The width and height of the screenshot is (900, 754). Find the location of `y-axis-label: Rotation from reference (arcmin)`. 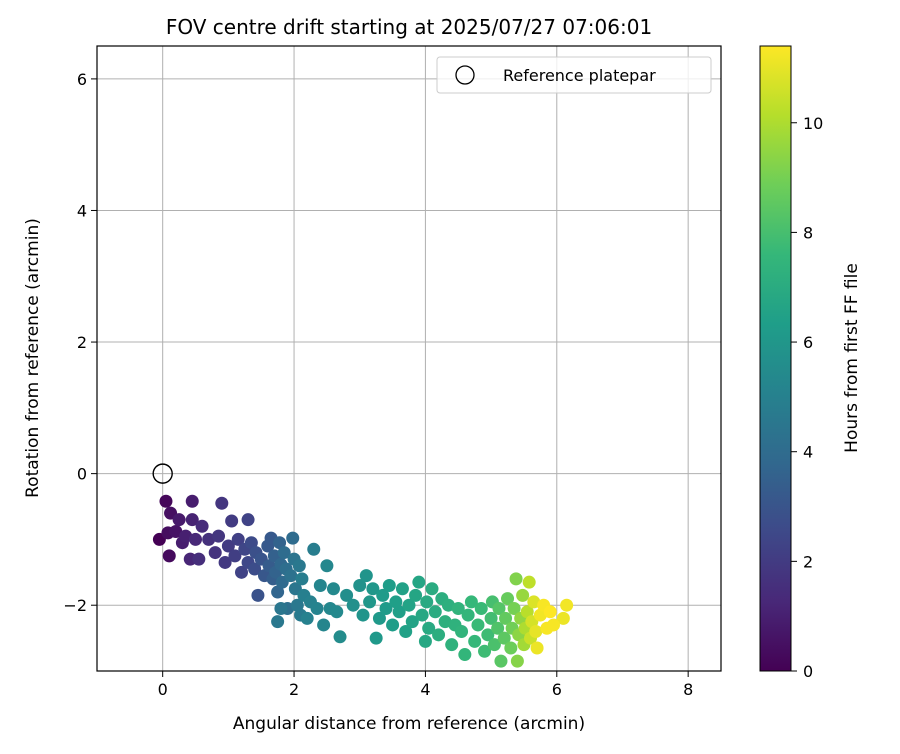

y-axis-label: Rotation from reference (arcmin) is located at coordinates (33, 358).